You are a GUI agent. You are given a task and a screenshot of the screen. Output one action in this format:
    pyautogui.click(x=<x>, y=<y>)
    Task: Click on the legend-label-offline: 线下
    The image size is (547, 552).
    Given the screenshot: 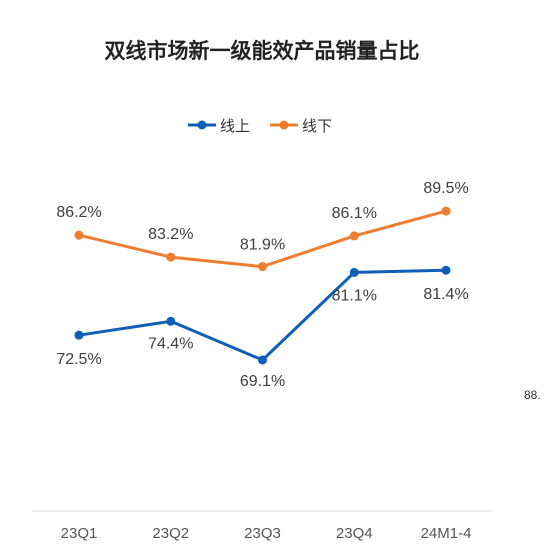 What is the action you would take?
    pyautogui.click(x=317, y=126)
    